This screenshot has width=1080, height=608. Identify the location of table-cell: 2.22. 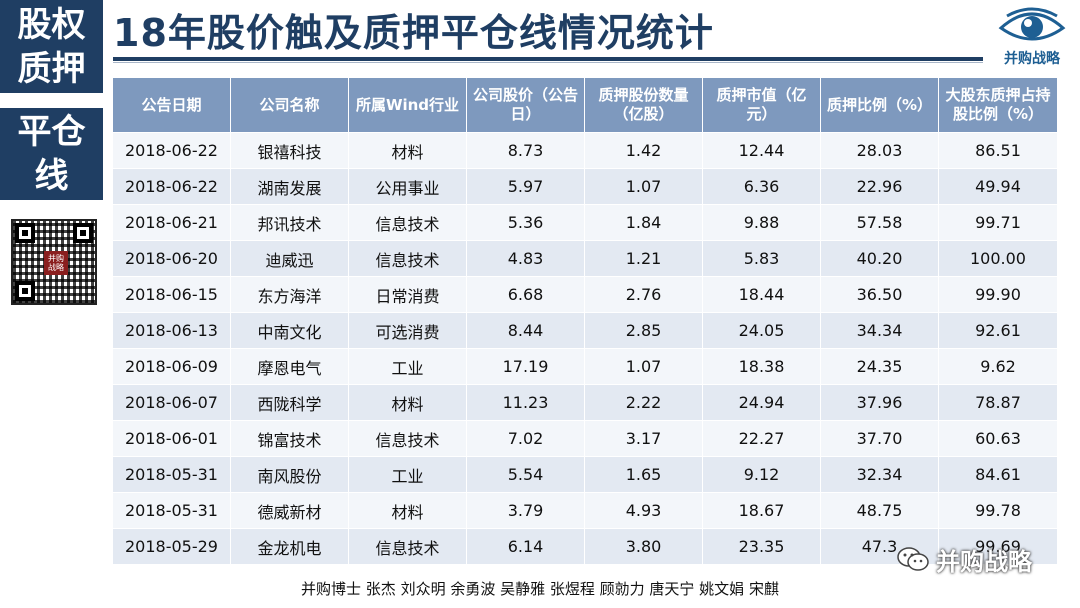
(643, 402).